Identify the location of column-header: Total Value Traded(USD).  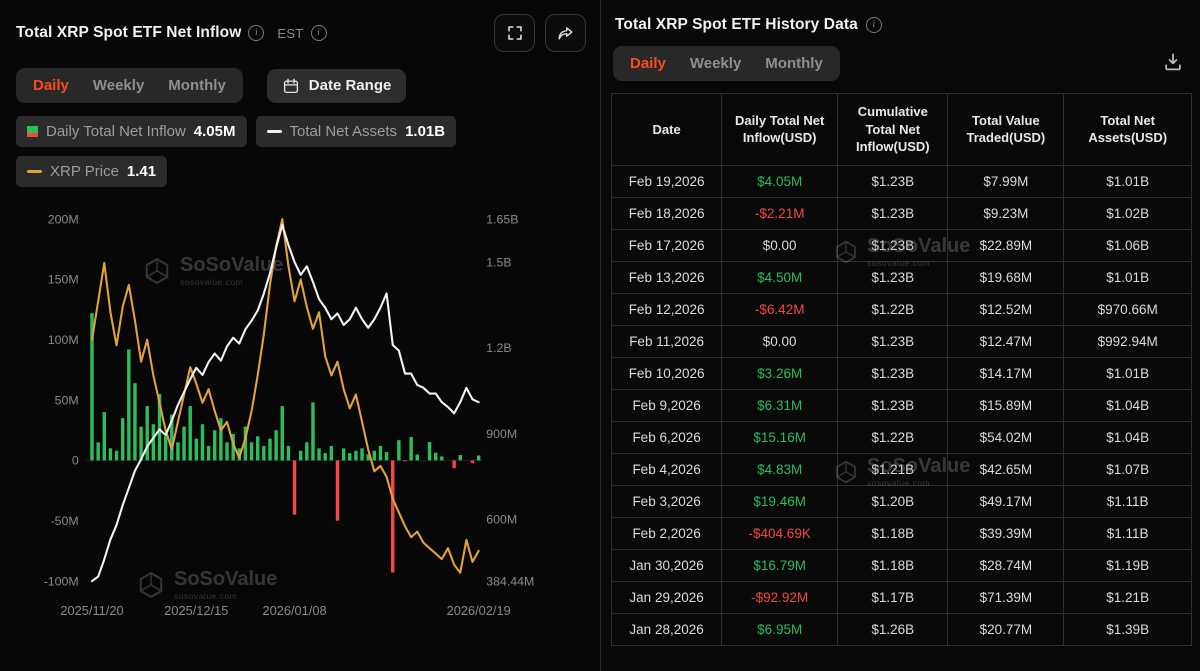
(1006, 129).